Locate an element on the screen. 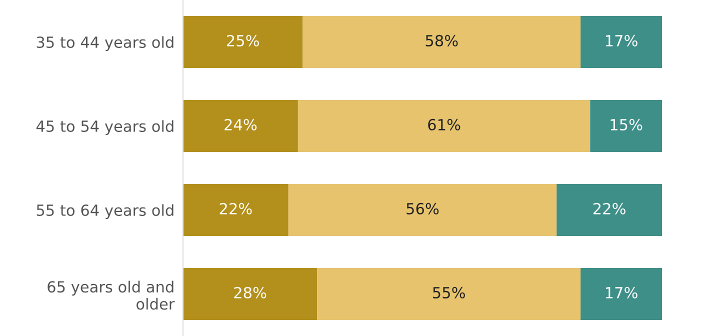 This screenshot has width=702, height=336. data-label: 25% is located at coordinates (243, 40).